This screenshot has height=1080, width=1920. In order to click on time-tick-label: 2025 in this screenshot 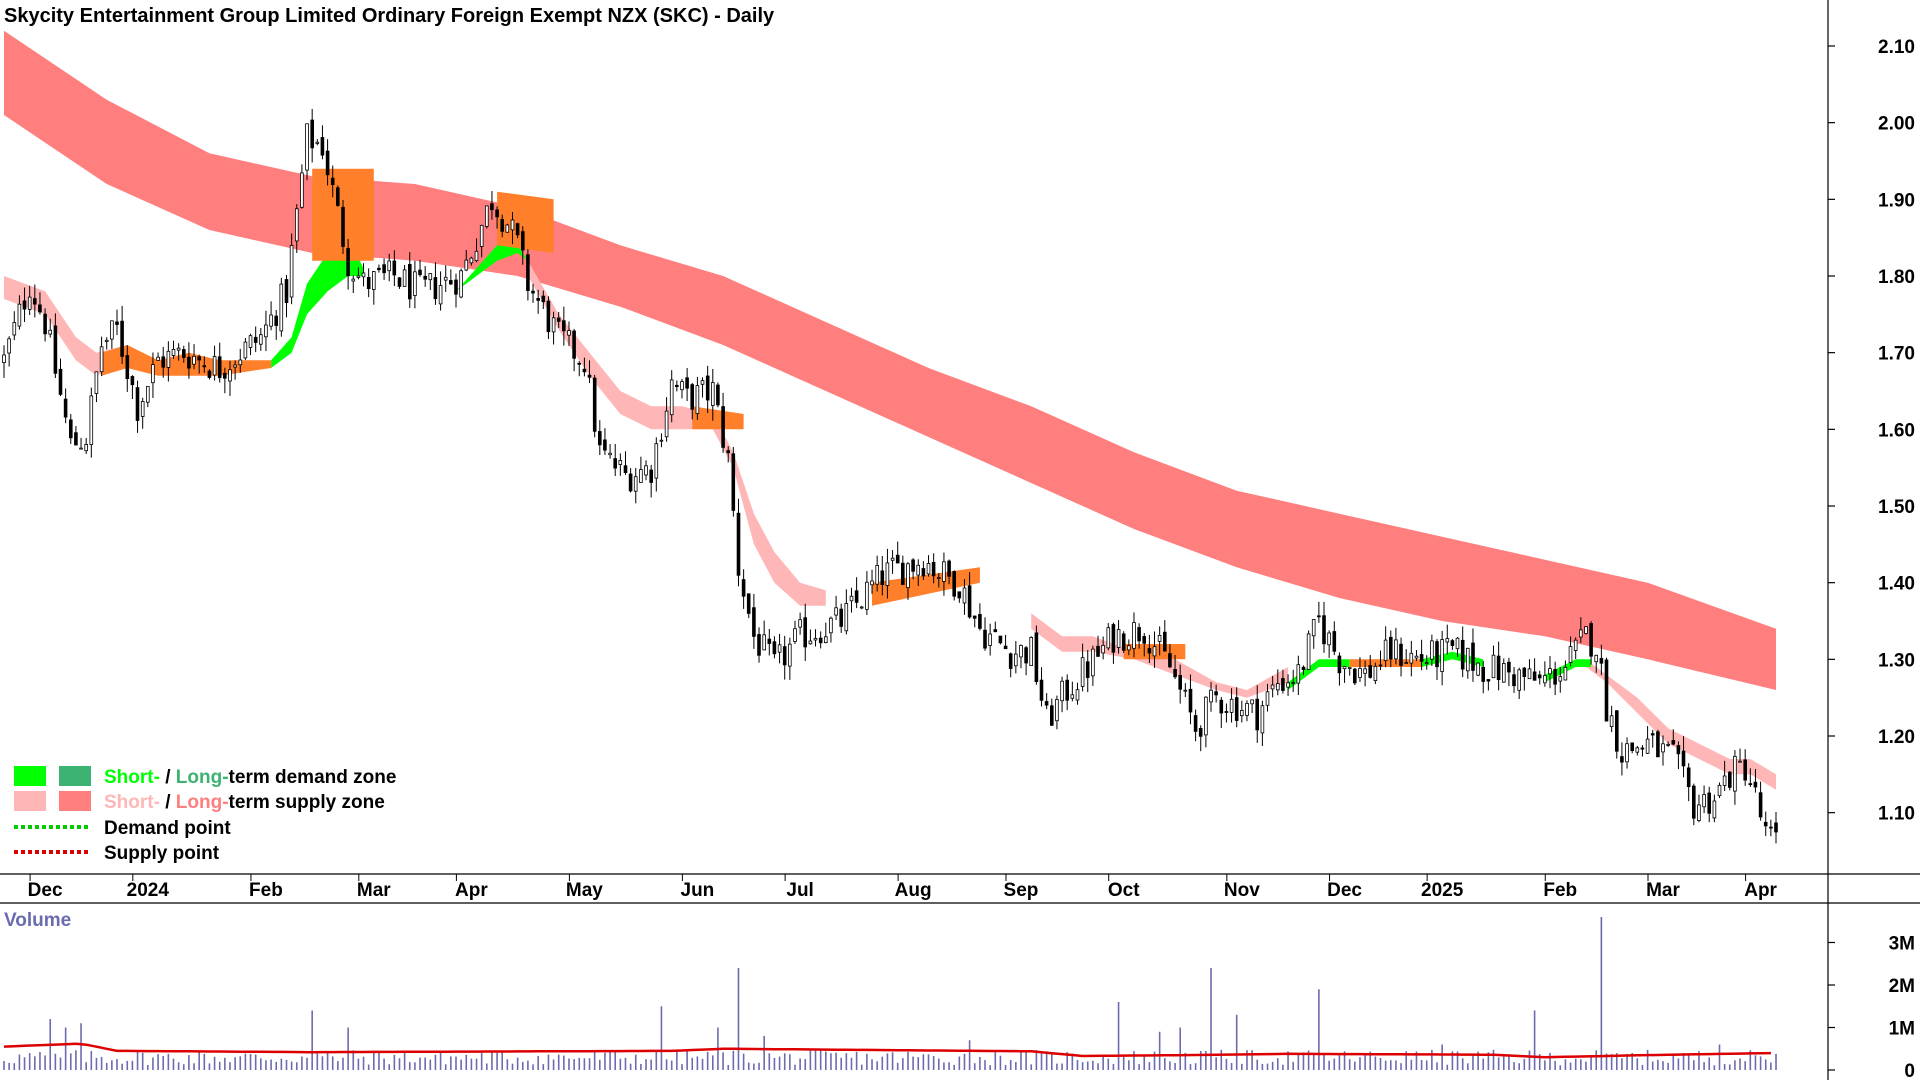, I will do `click(1442, 890)`.